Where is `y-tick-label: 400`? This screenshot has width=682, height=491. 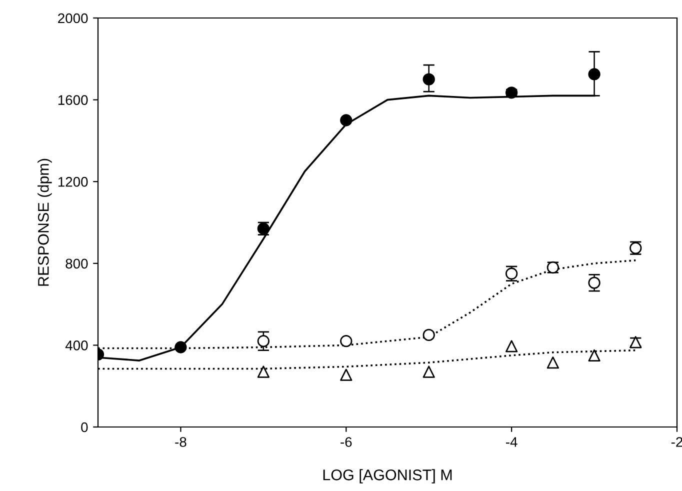
y-tick-label: 400 is located at coordinates (76, 345).